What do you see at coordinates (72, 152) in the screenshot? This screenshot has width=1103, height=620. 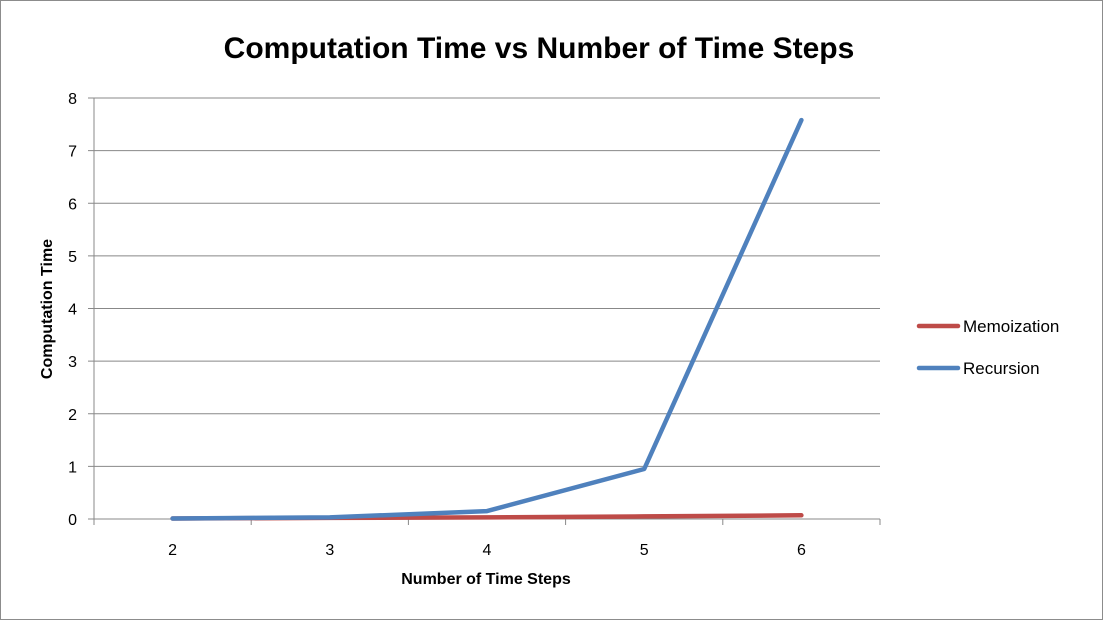 I see `y-tick-label: 7` at bounding box center [72, 152].